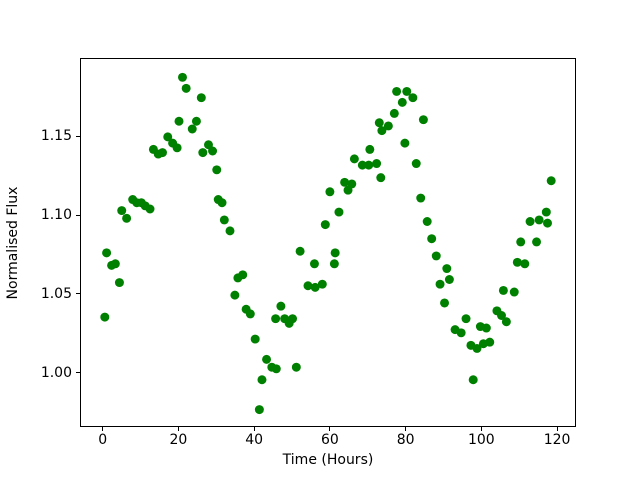  Describe the element at coordinates (13, 243) in the screenshot. I see `y-axis-label: Normalised Flux` at that location.